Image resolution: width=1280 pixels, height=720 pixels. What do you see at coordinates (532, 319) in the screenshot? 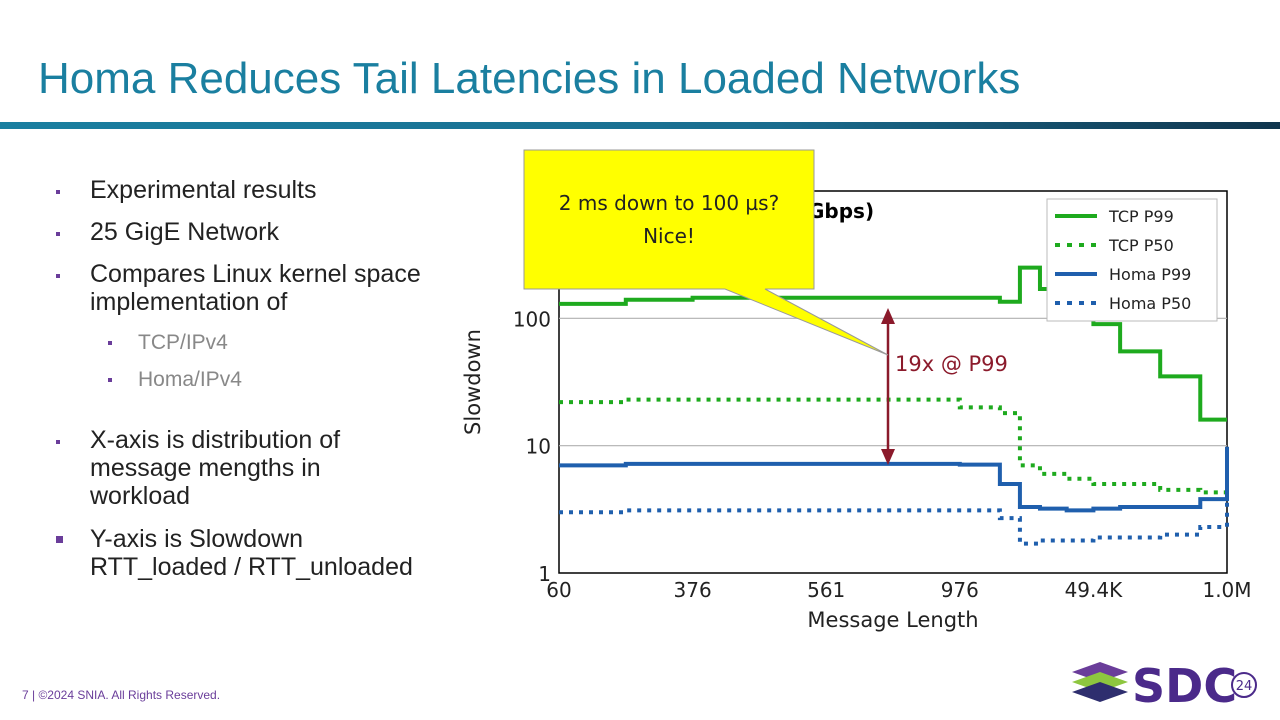
I see `y-tick-label: 100` at bounding box center [532, 319].